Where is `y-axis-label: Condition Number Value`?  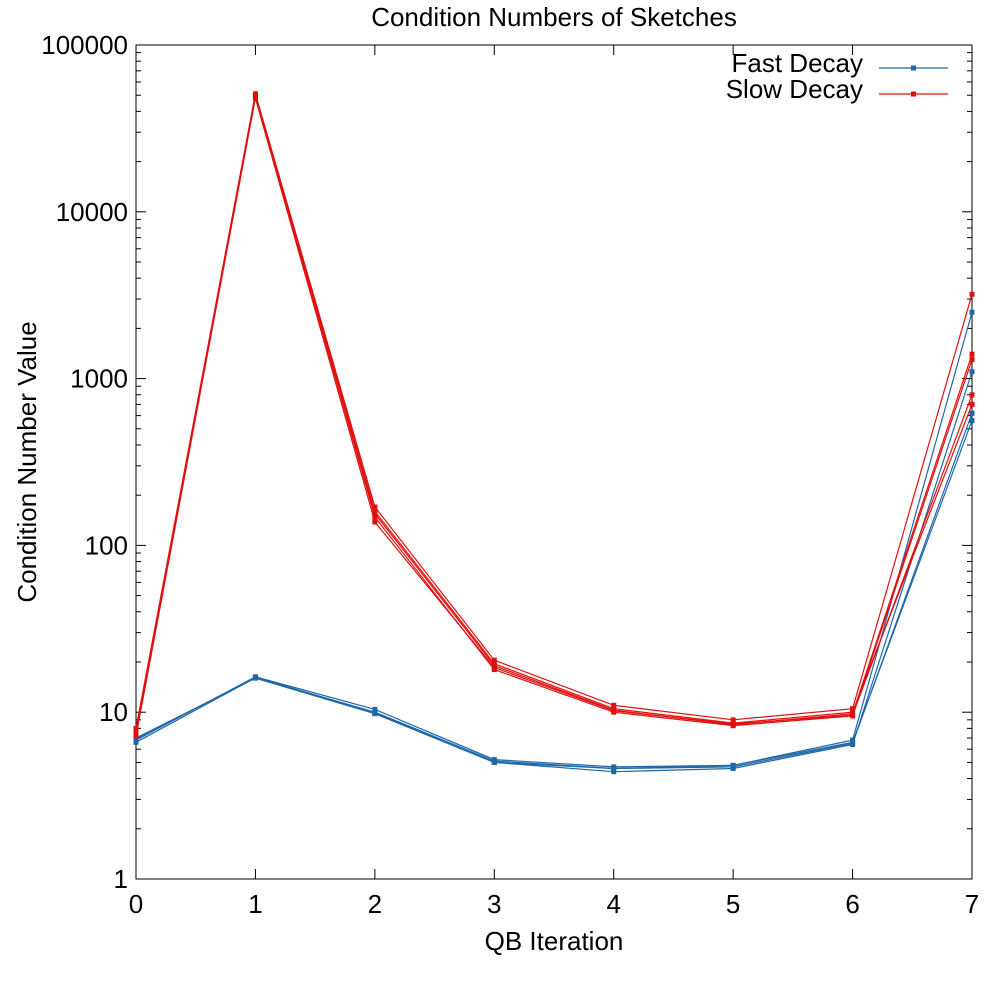
y-axis-label: Condition Number Value is located at coordinates (27, 461).